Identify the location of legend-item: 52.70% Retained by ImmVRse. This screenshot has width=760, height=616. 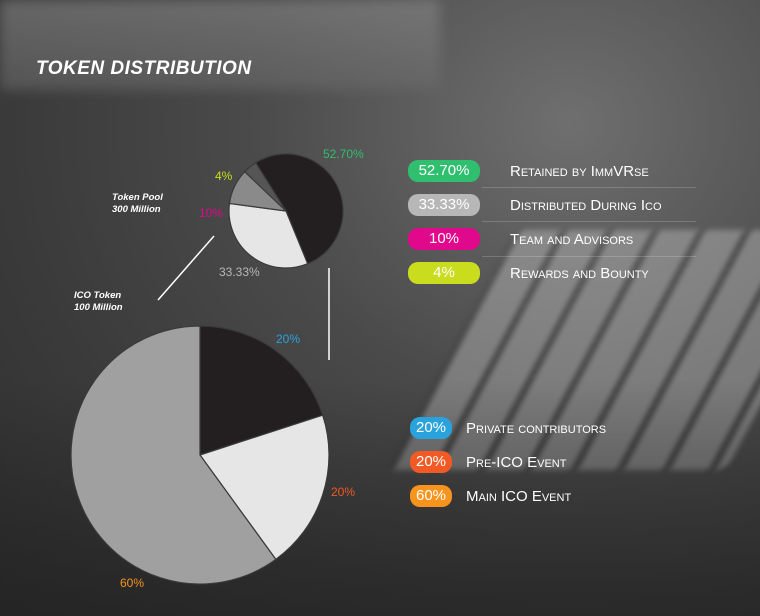
(535, 171).